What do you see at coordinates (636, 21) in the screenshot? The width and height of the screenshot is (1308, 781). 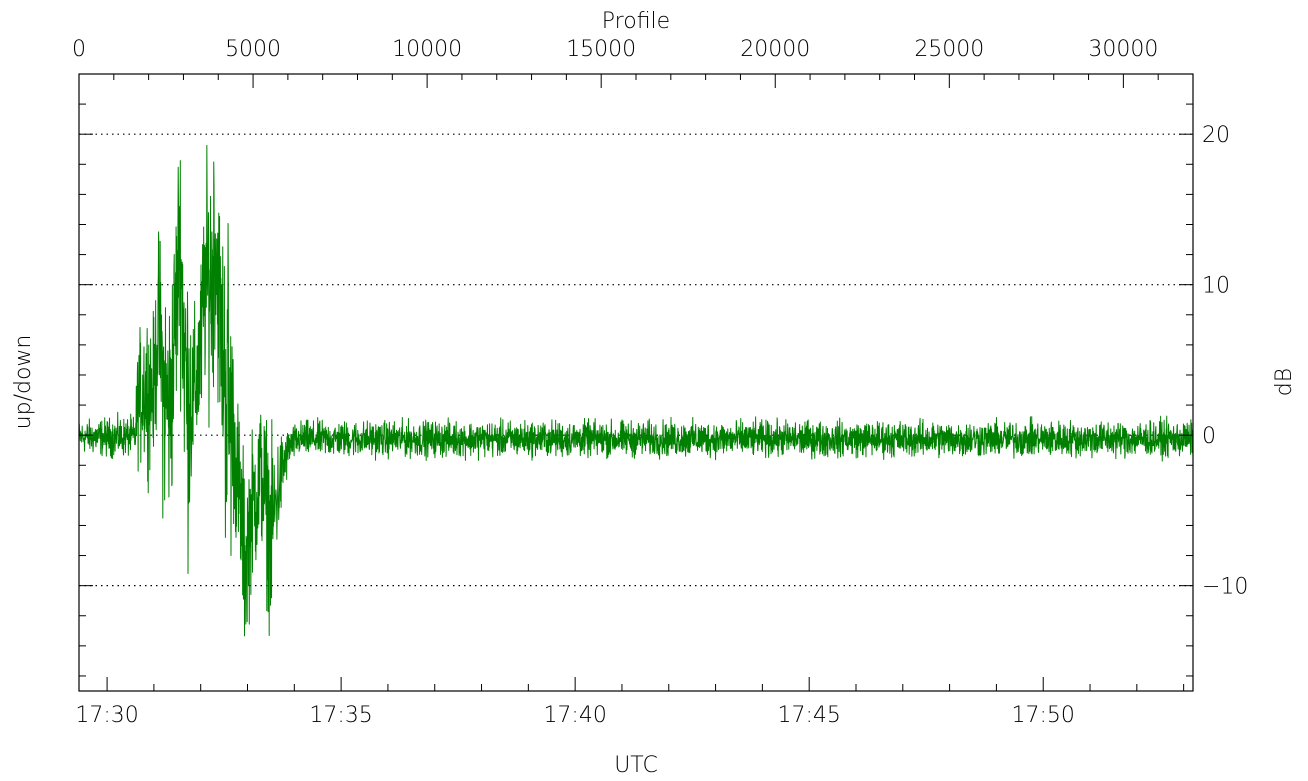 I see `top-axis-title: Profile` at bounding box center [636, 21].